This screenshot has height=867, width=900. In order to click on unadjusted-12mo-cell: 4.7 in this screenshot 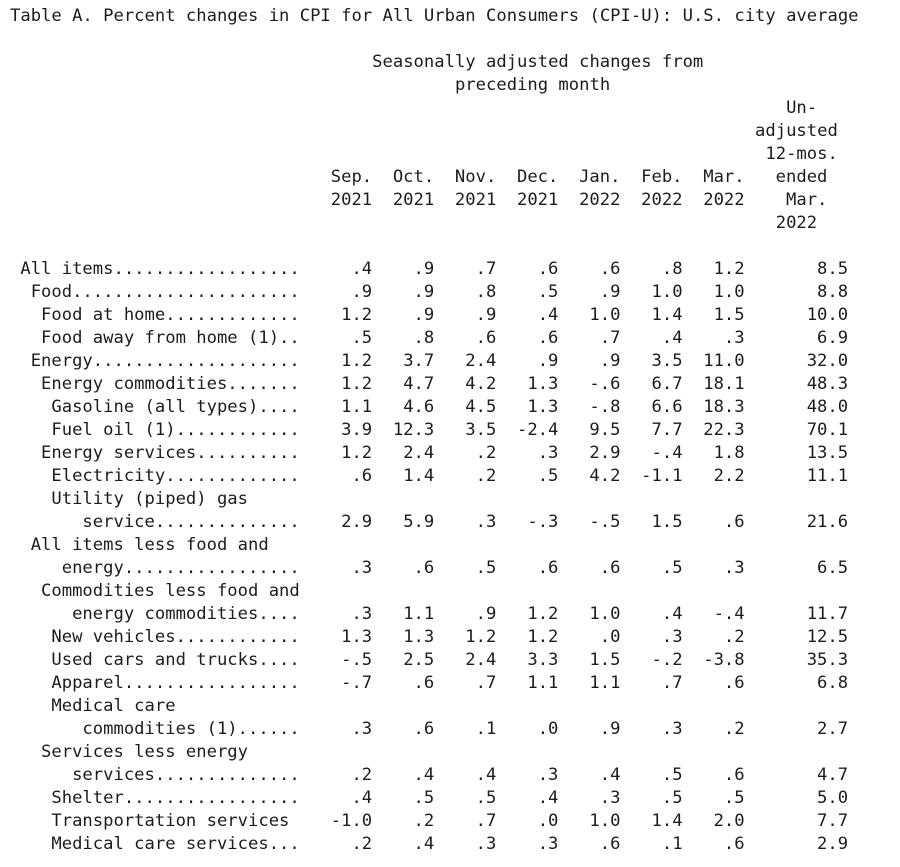, I will do `click(833, 775)`.